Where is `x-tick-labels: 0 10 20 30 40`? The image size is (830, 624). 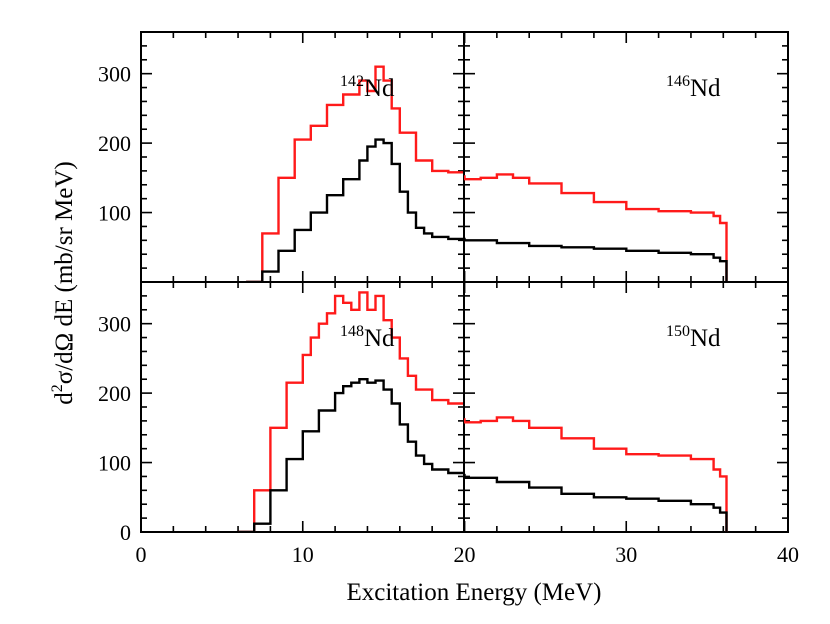
x-tick-labels: 0 10 20 30 40 is located at coordinates (468, 554).